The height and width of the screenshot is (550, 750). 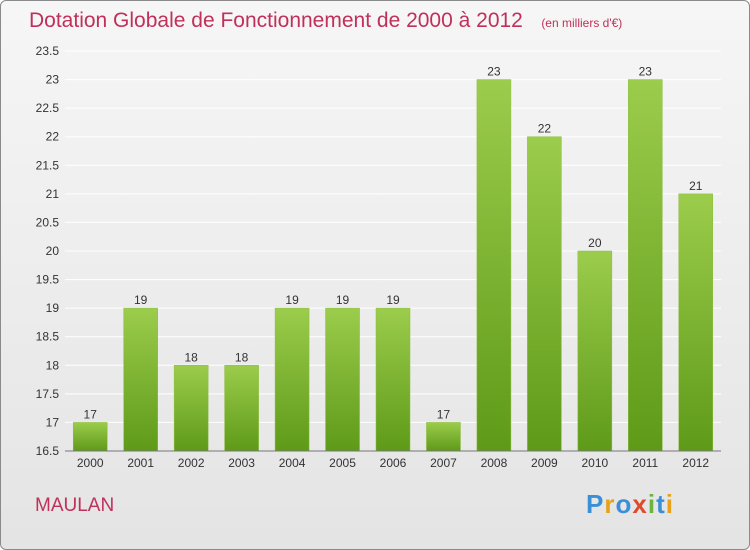 What do you see at coordinates (544, 294) in the screenshot?
I see `bar-2009` at bounding box center [544, 294].